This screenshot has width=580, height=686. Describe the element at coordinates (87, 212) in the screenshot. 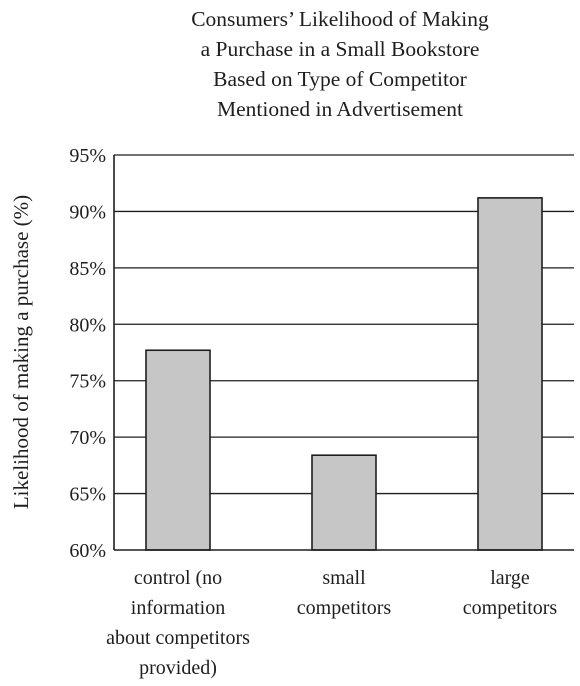

I see `y-tick-label: 90%` at that location.